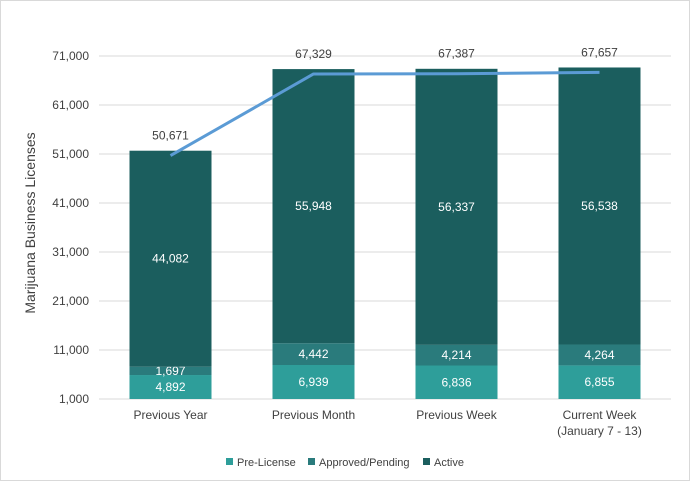  What do you see at coordinates (70, 154) in the screenshot?
I see `y-tick-label: 51,000` at bounding box center [70, 154].